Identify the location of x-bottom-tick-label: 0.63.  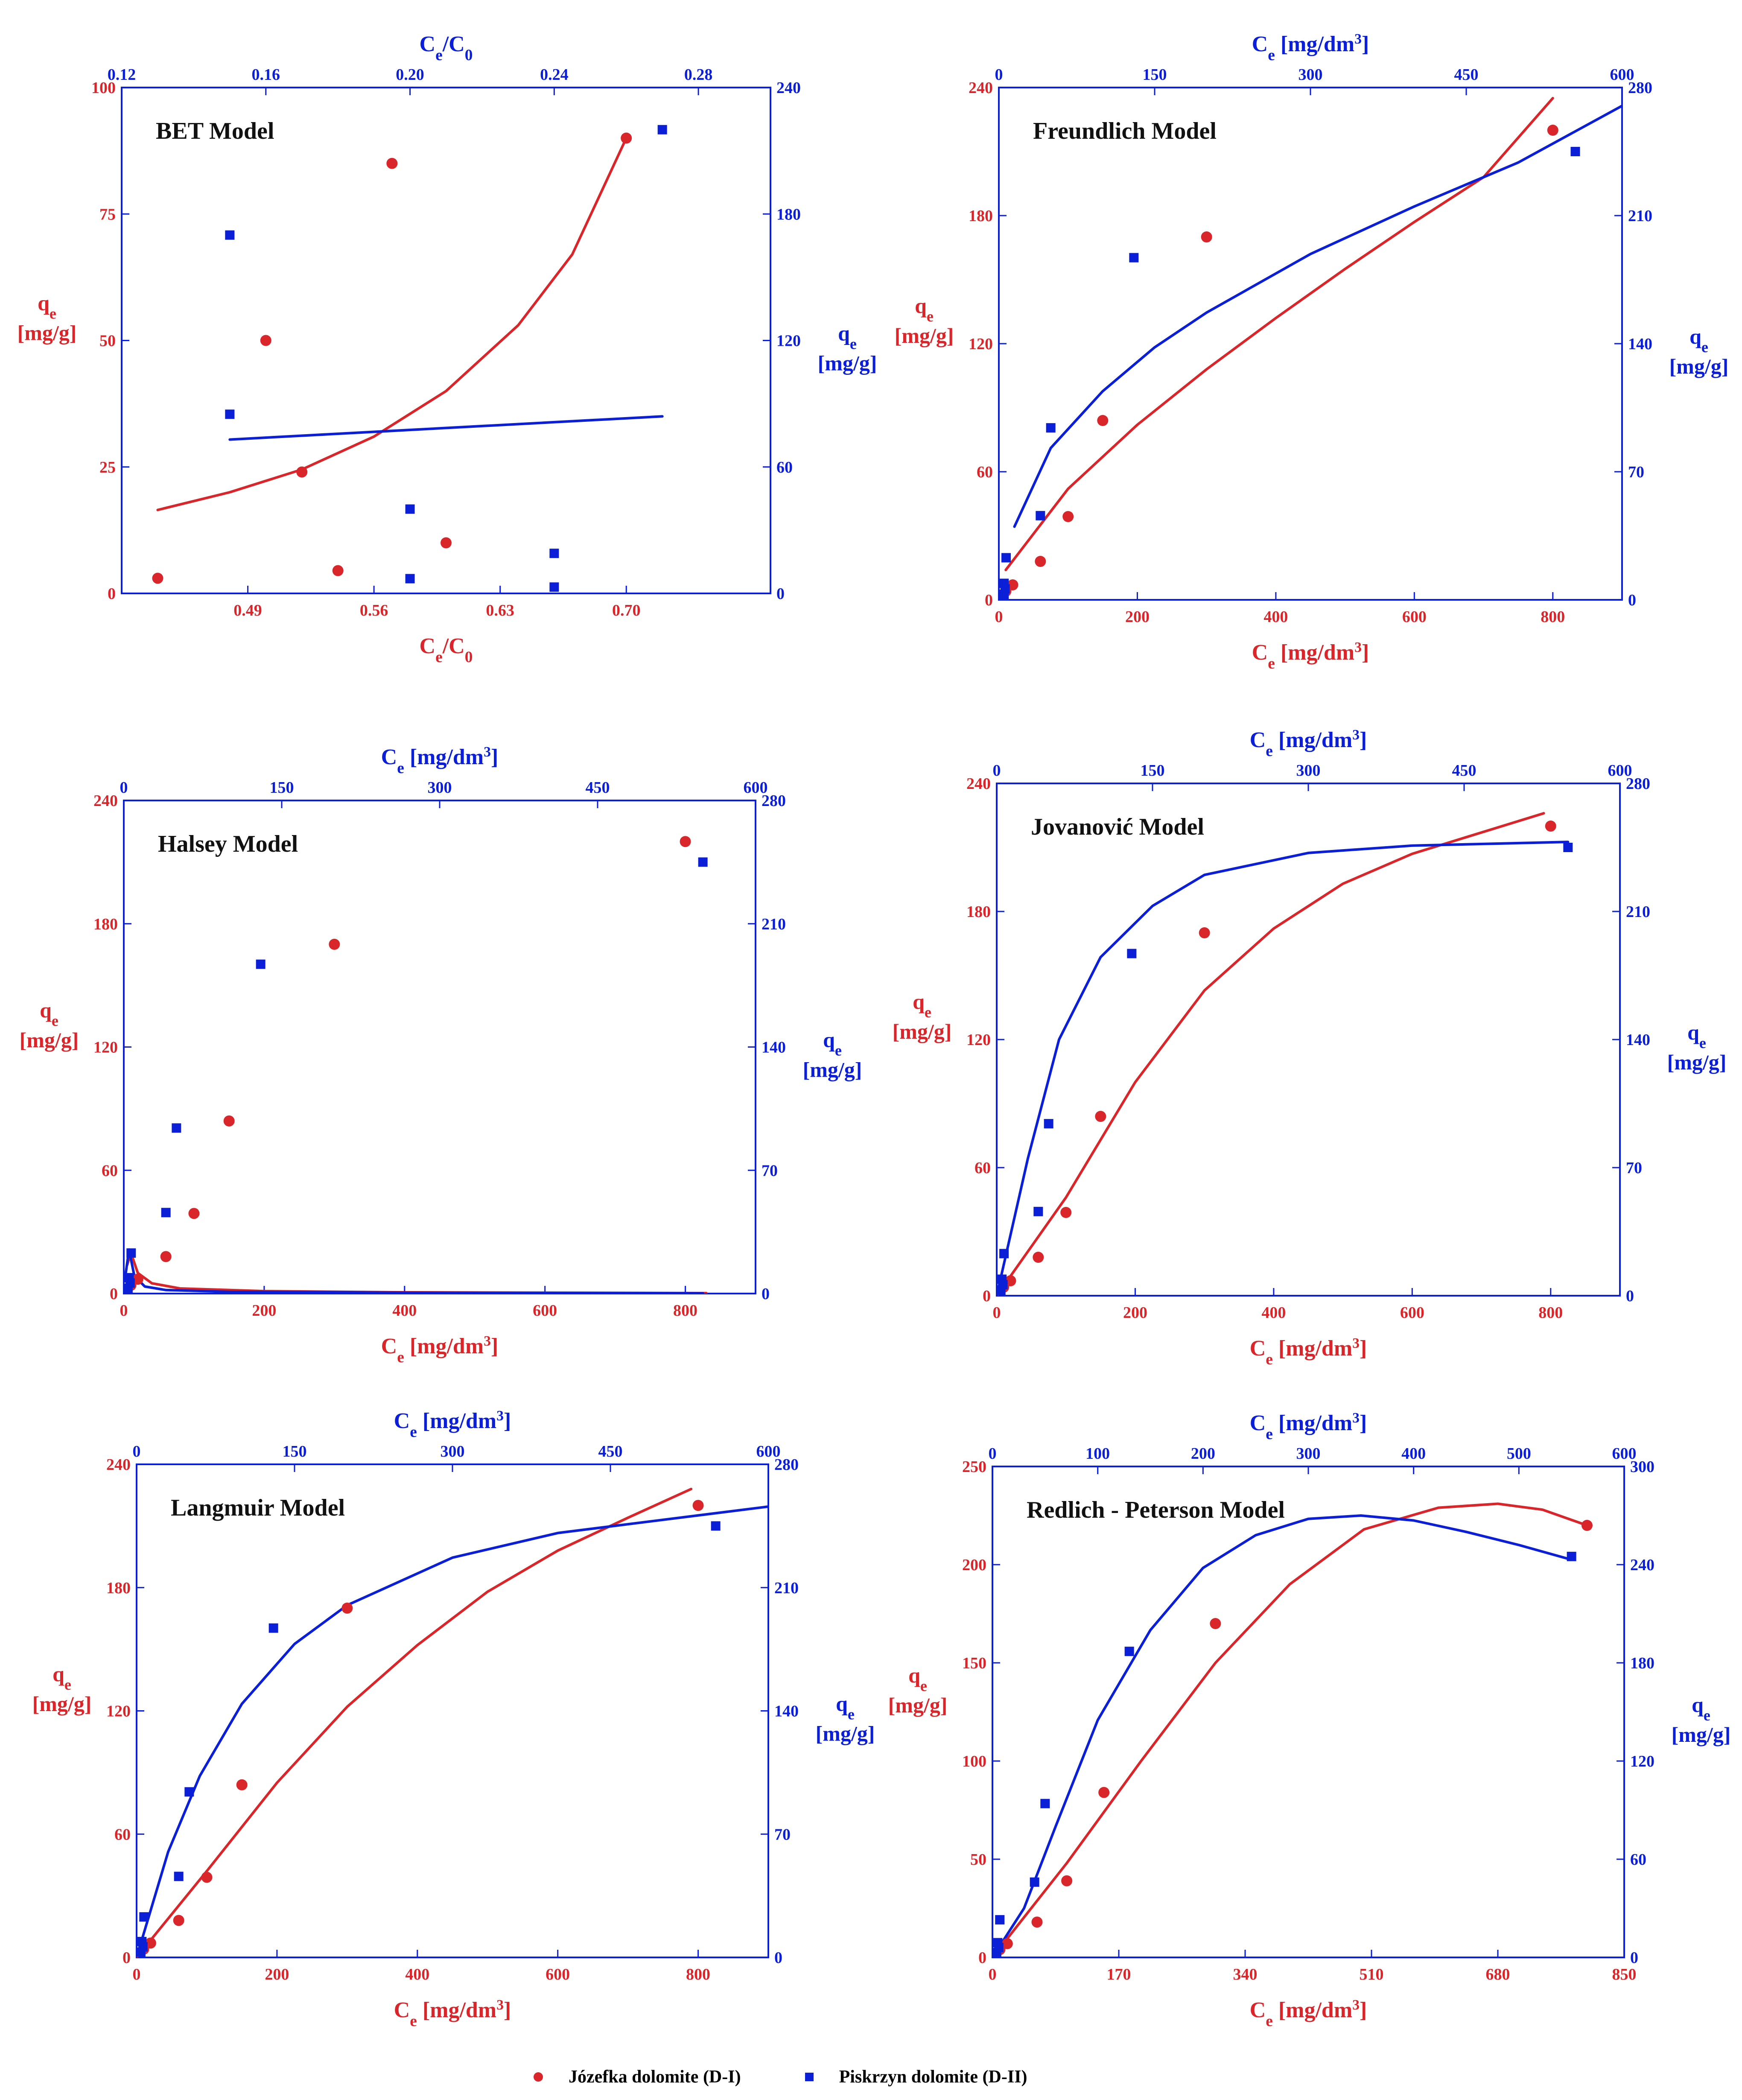
(500, 610).